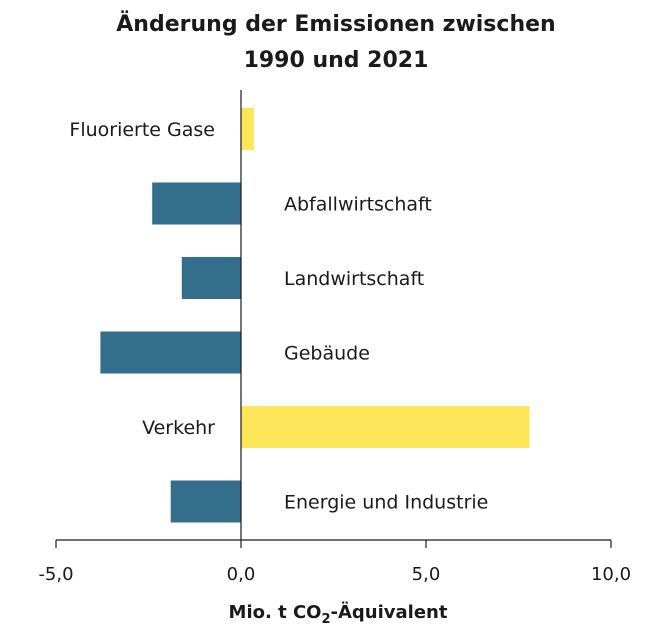  Describe the element at coordinates (611, 574) in the screenshot. I see `x-tick-label-3: 10,0` at that location.